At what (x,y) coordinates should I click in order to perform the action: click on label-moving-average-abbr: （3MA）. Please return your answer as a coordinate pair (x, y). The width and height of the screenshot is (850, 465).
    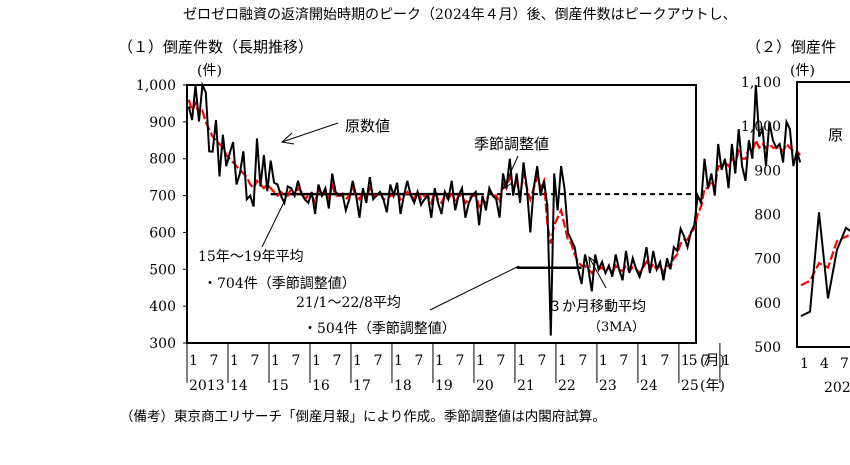
    Looking at the image, I should click on (616, 327).